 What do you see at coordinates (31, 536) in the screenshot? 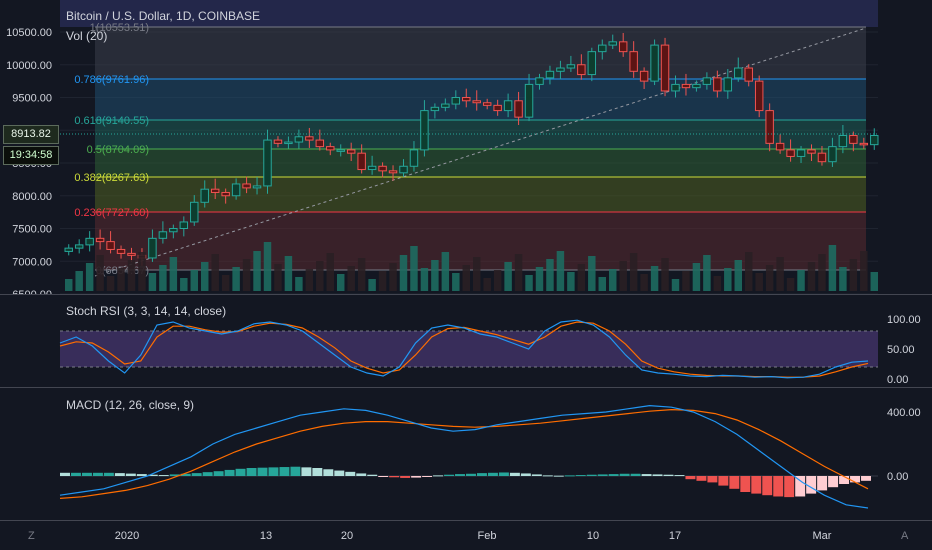
I see `zoom-reset-icon: Z` at bounding box center [31, 536].